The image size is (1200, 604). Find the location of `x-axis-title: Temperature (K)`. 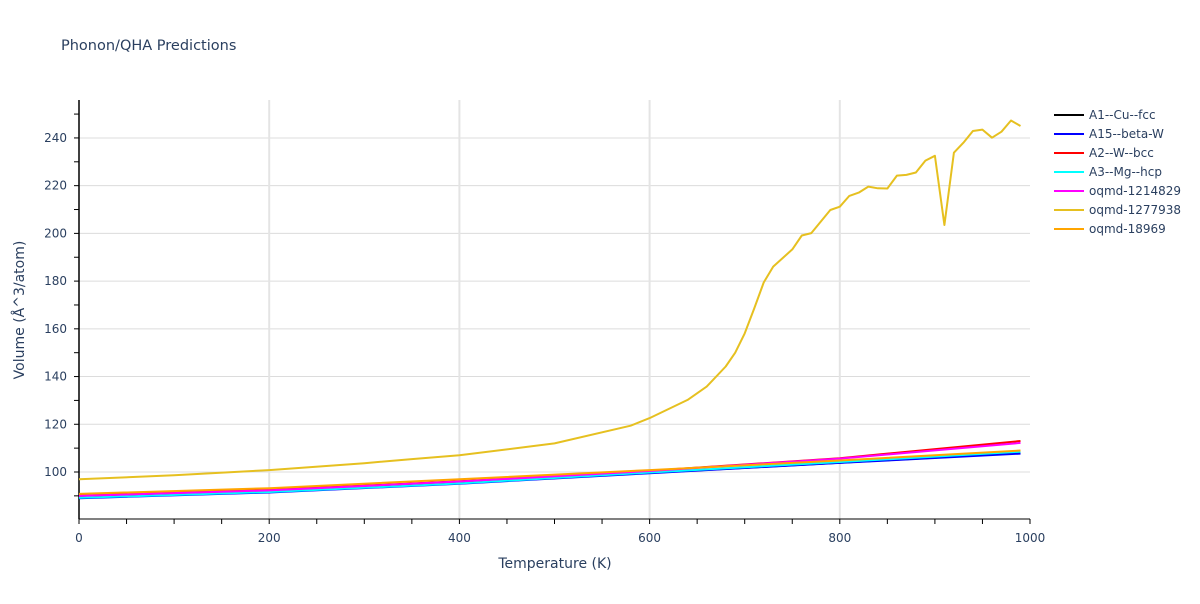

x-axis-title: Temperature (K) is located at coordinates (554, 564).